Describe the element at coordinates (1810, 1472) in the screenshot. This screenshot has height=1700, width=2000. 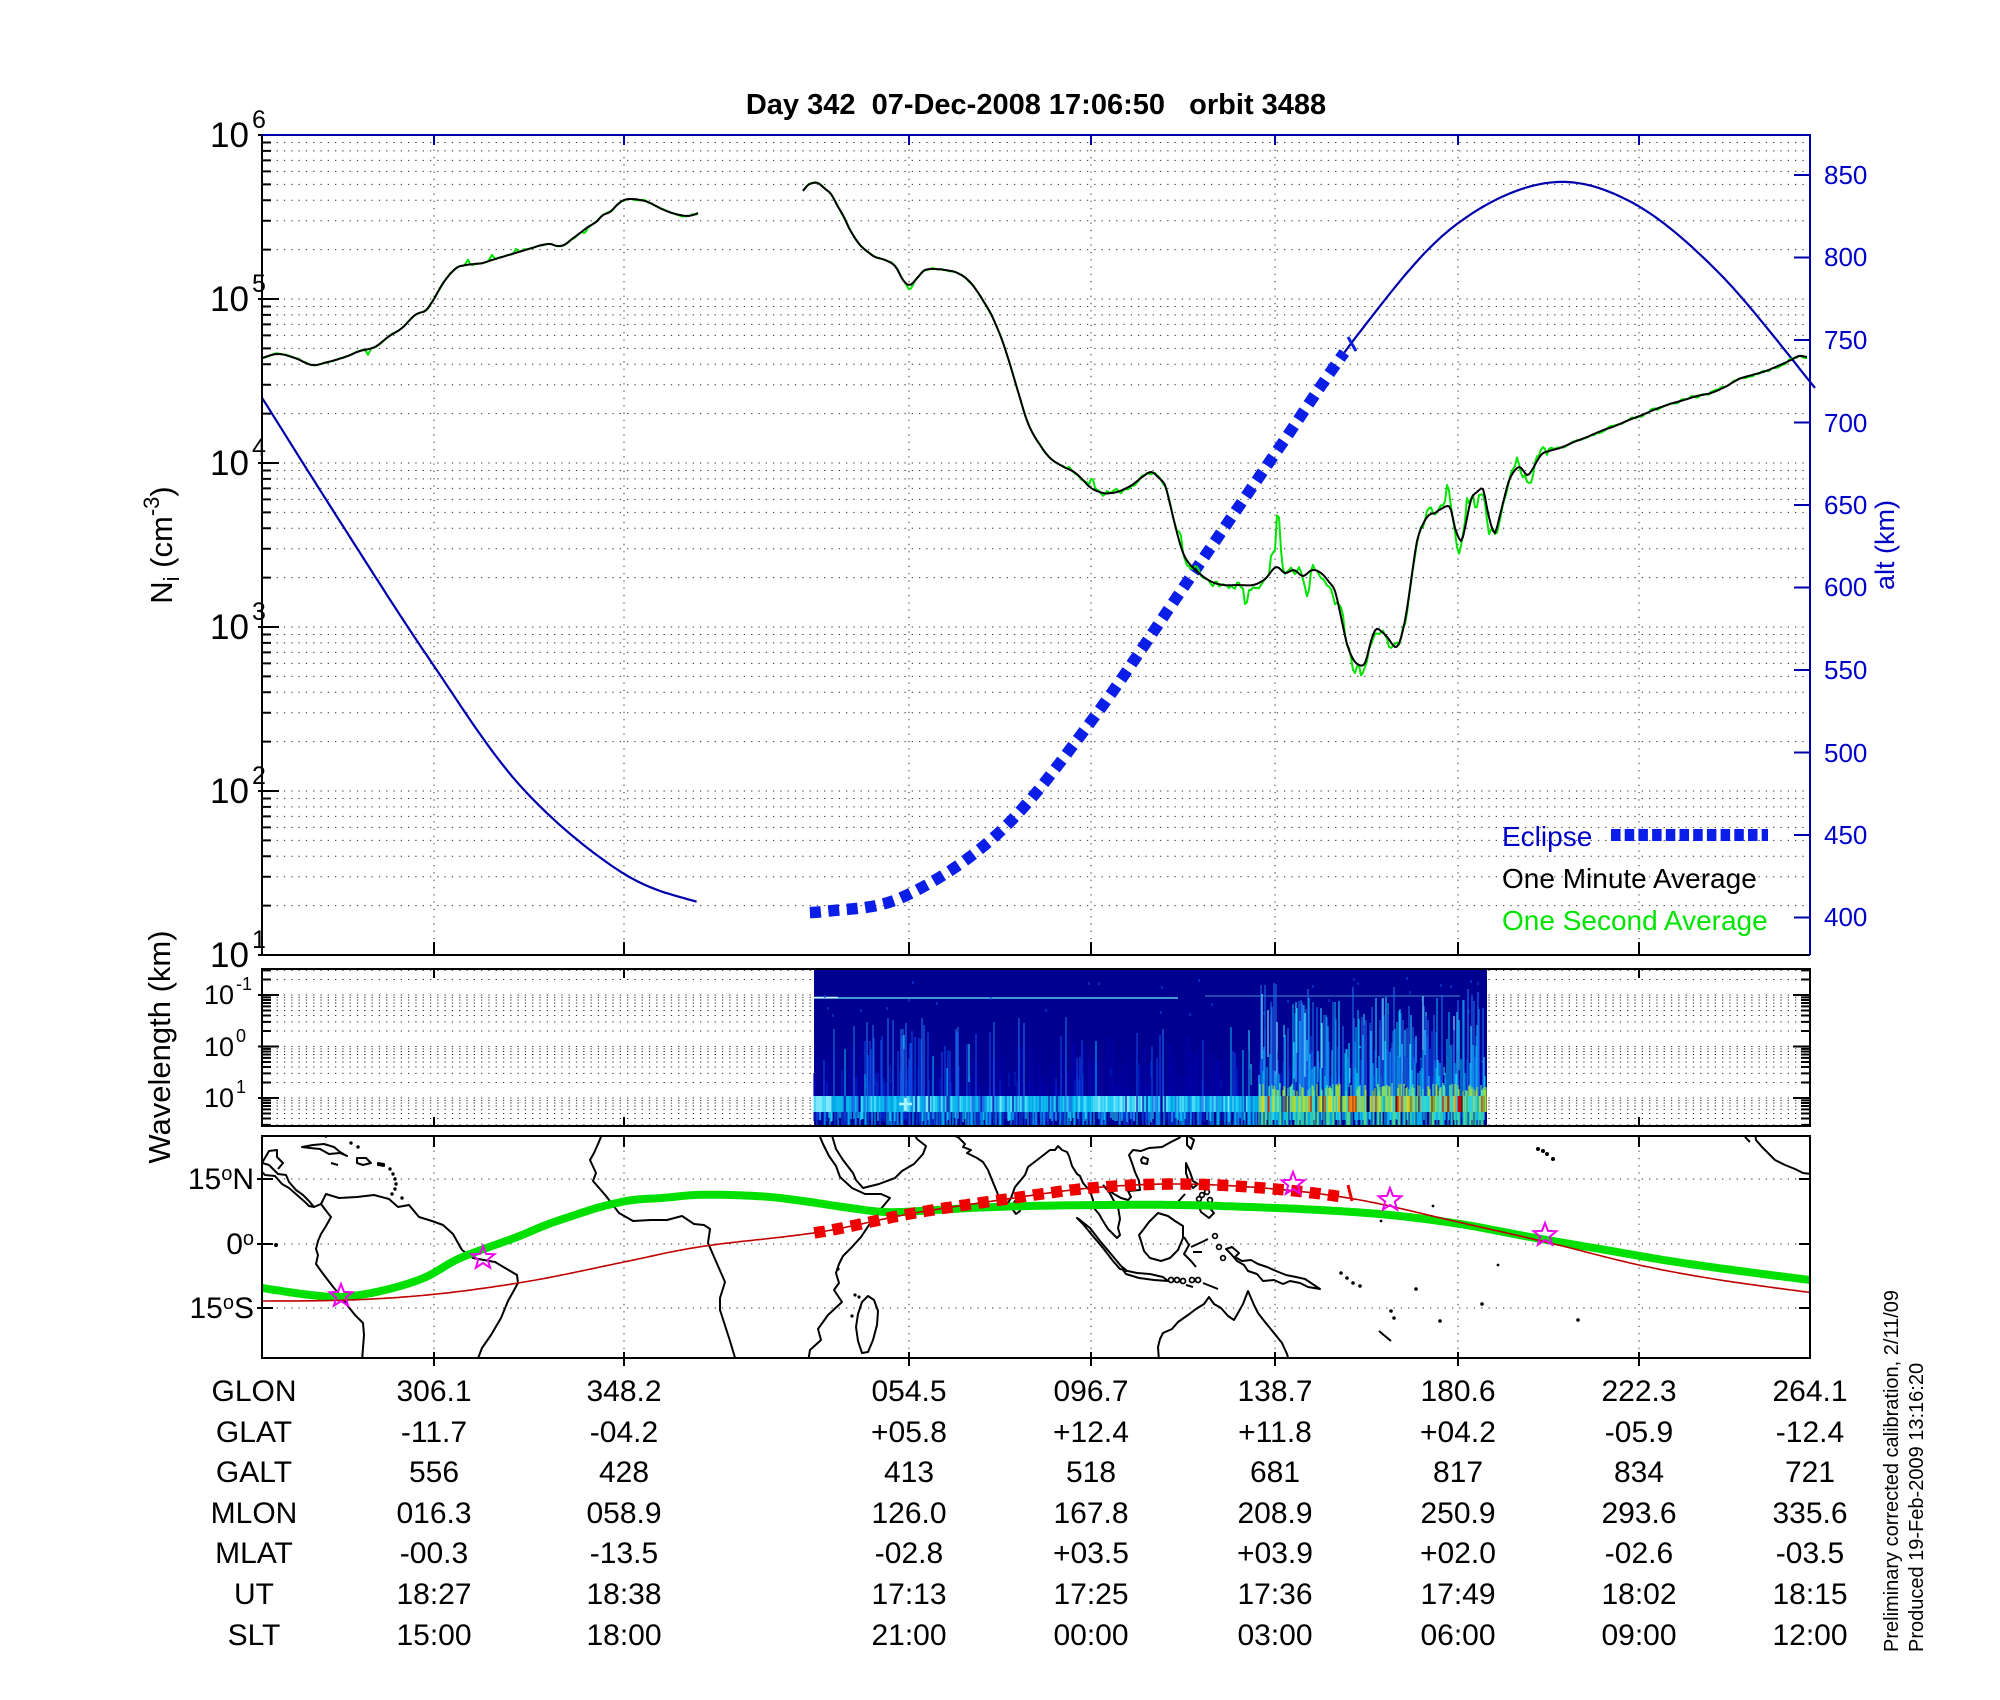
I see `svg-text: 721` at that location.